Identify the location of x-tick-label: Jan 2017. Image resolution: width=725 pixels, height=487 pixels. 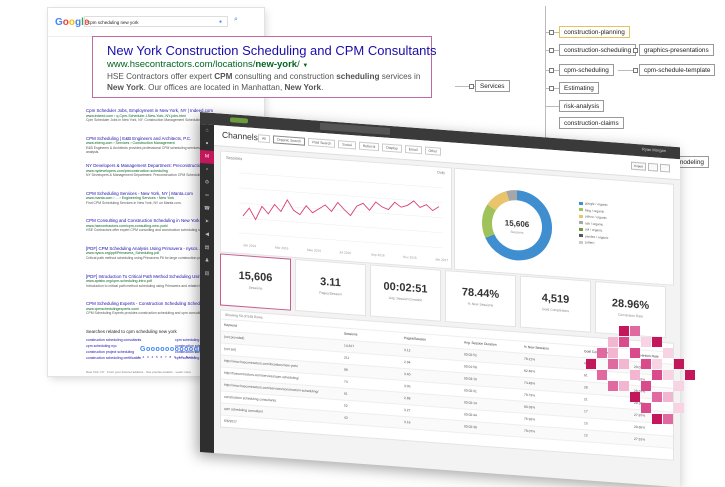
(441, 259).